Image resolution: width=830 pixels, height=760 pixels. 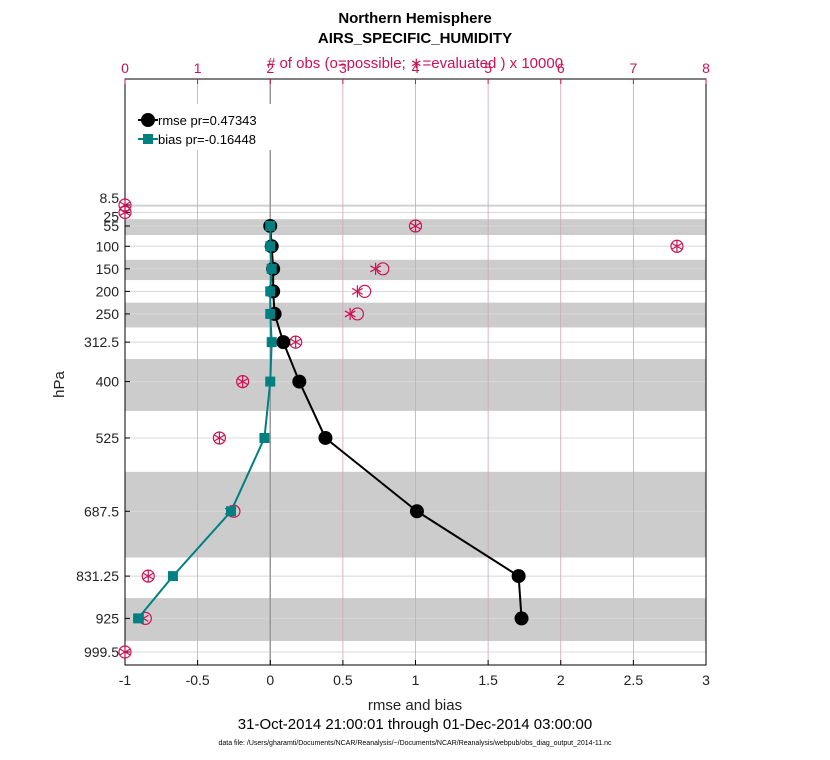 What do you see at coordinates (270, 68) in the screenshot?
I see `top-tick-label: 2` at bounding box center [270, 68].